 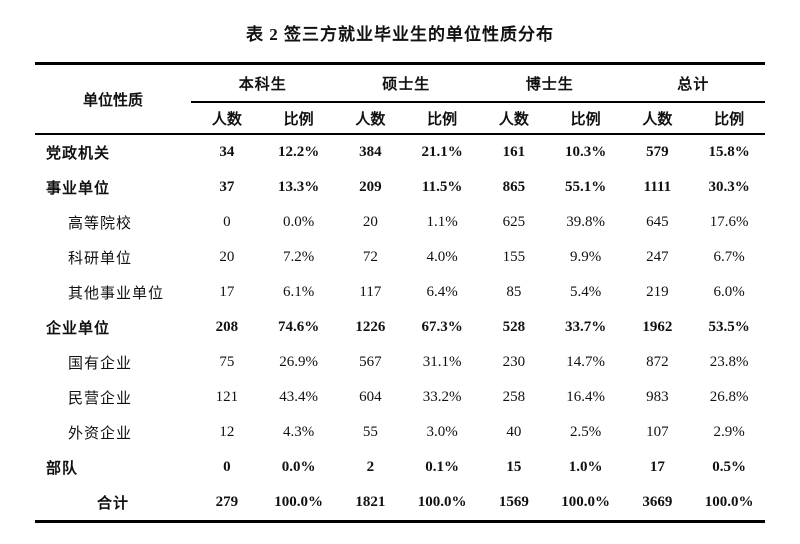 I want to click on cell-value: 37, so click(x=227, y=187).